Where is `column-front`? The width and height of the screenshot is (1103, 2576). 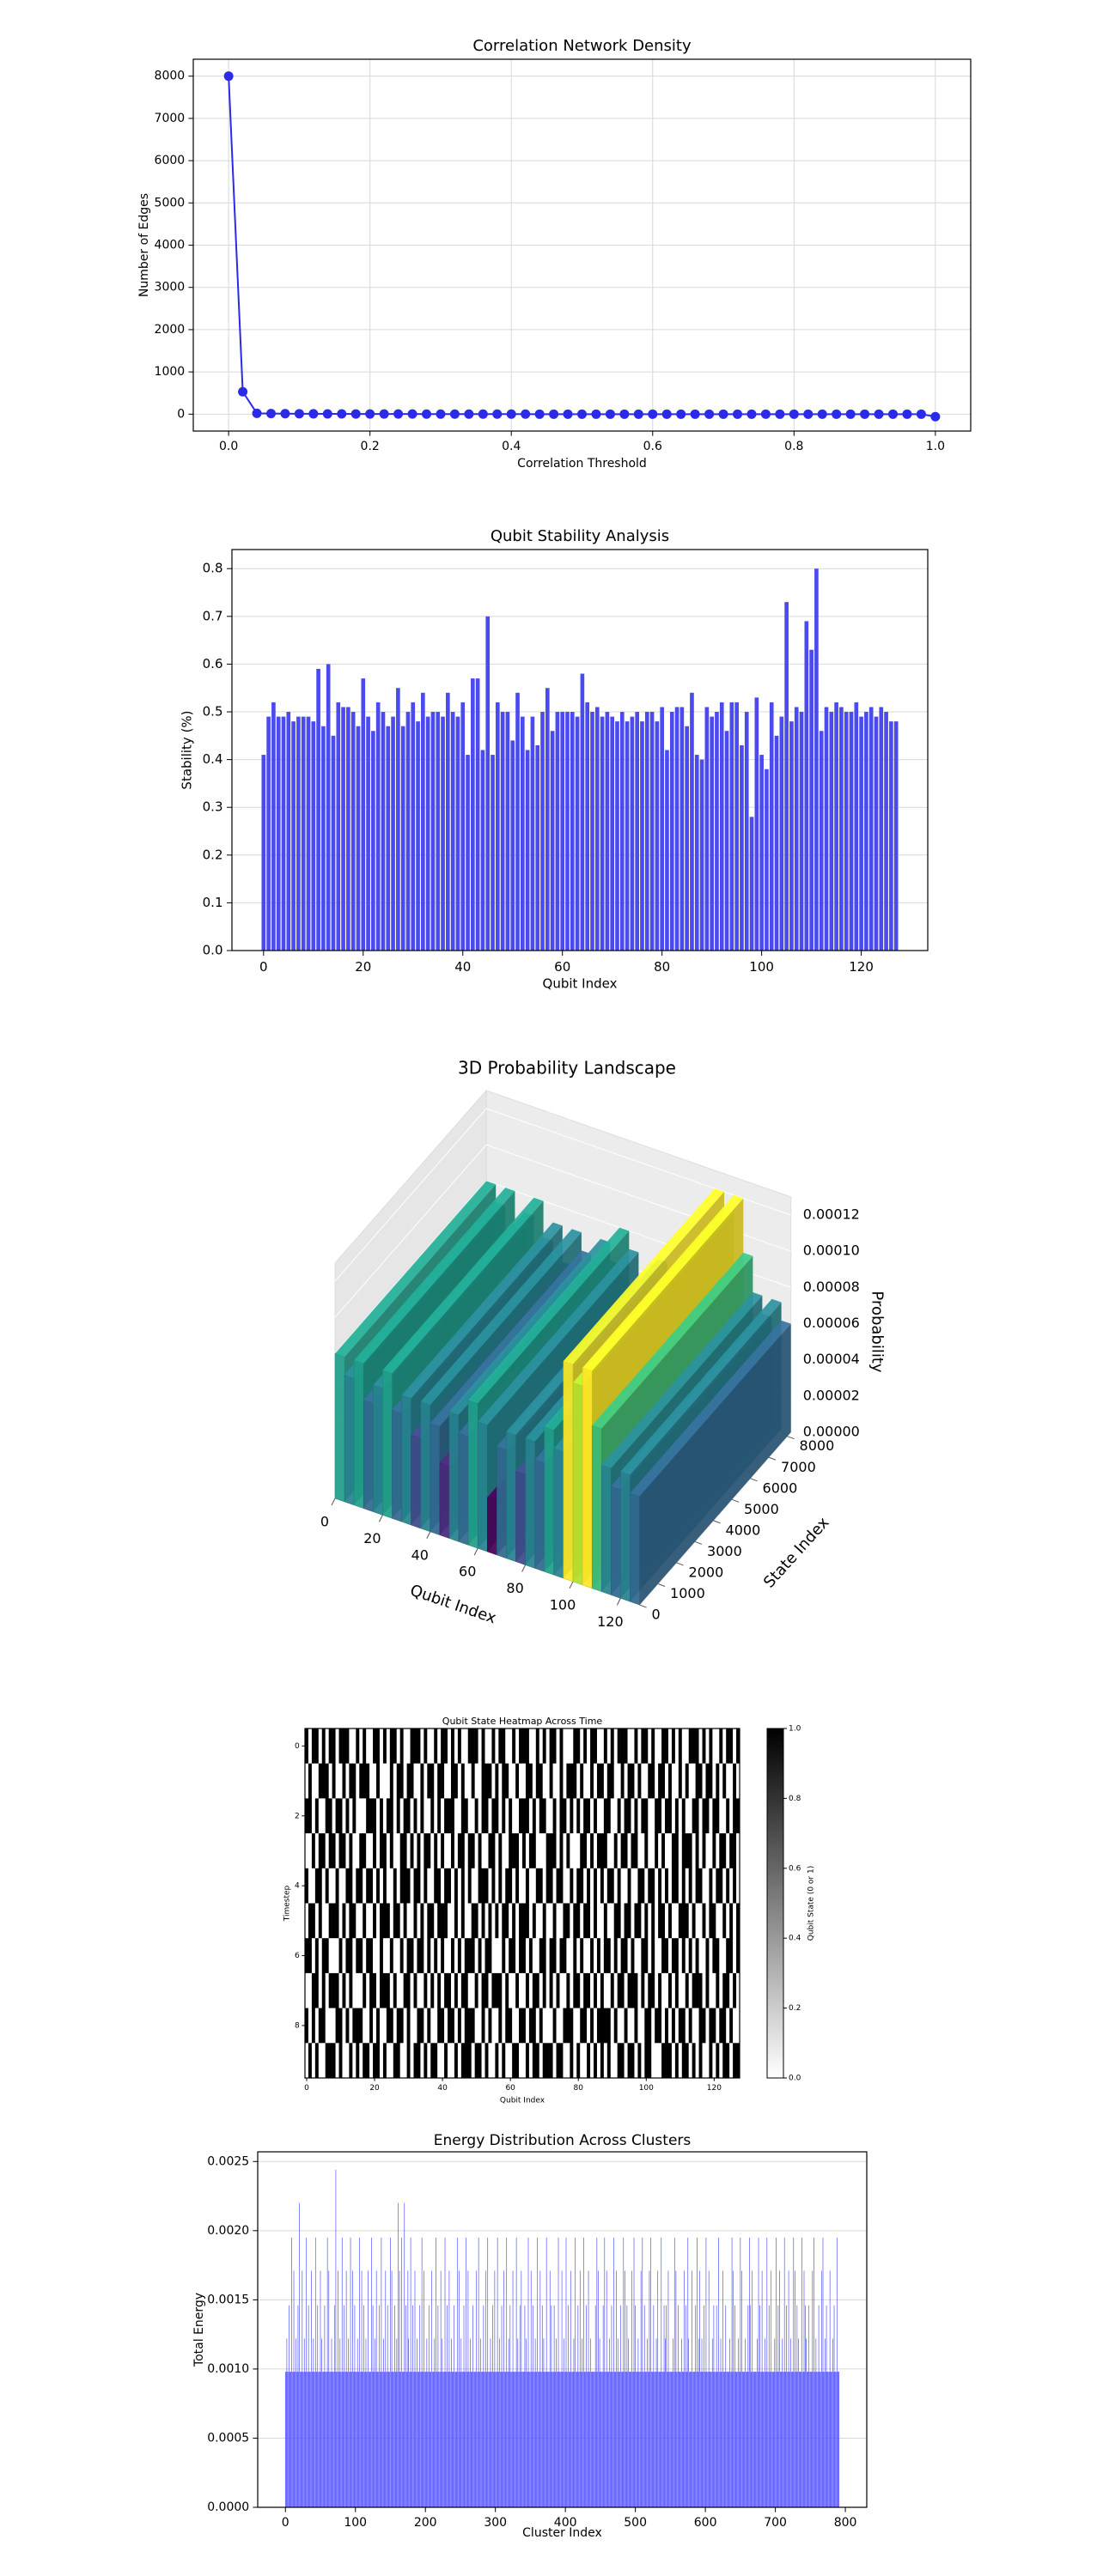 column-front is located at coordinates (530, 1503).